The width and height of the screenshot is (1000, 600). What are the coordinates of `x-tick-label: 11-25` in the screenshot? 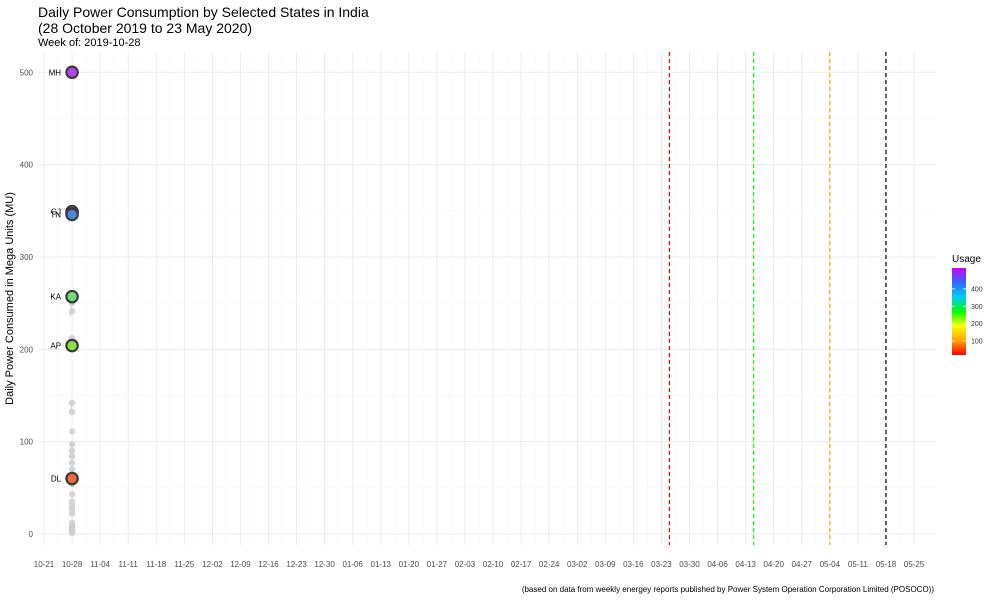 It's located at (184, 564).